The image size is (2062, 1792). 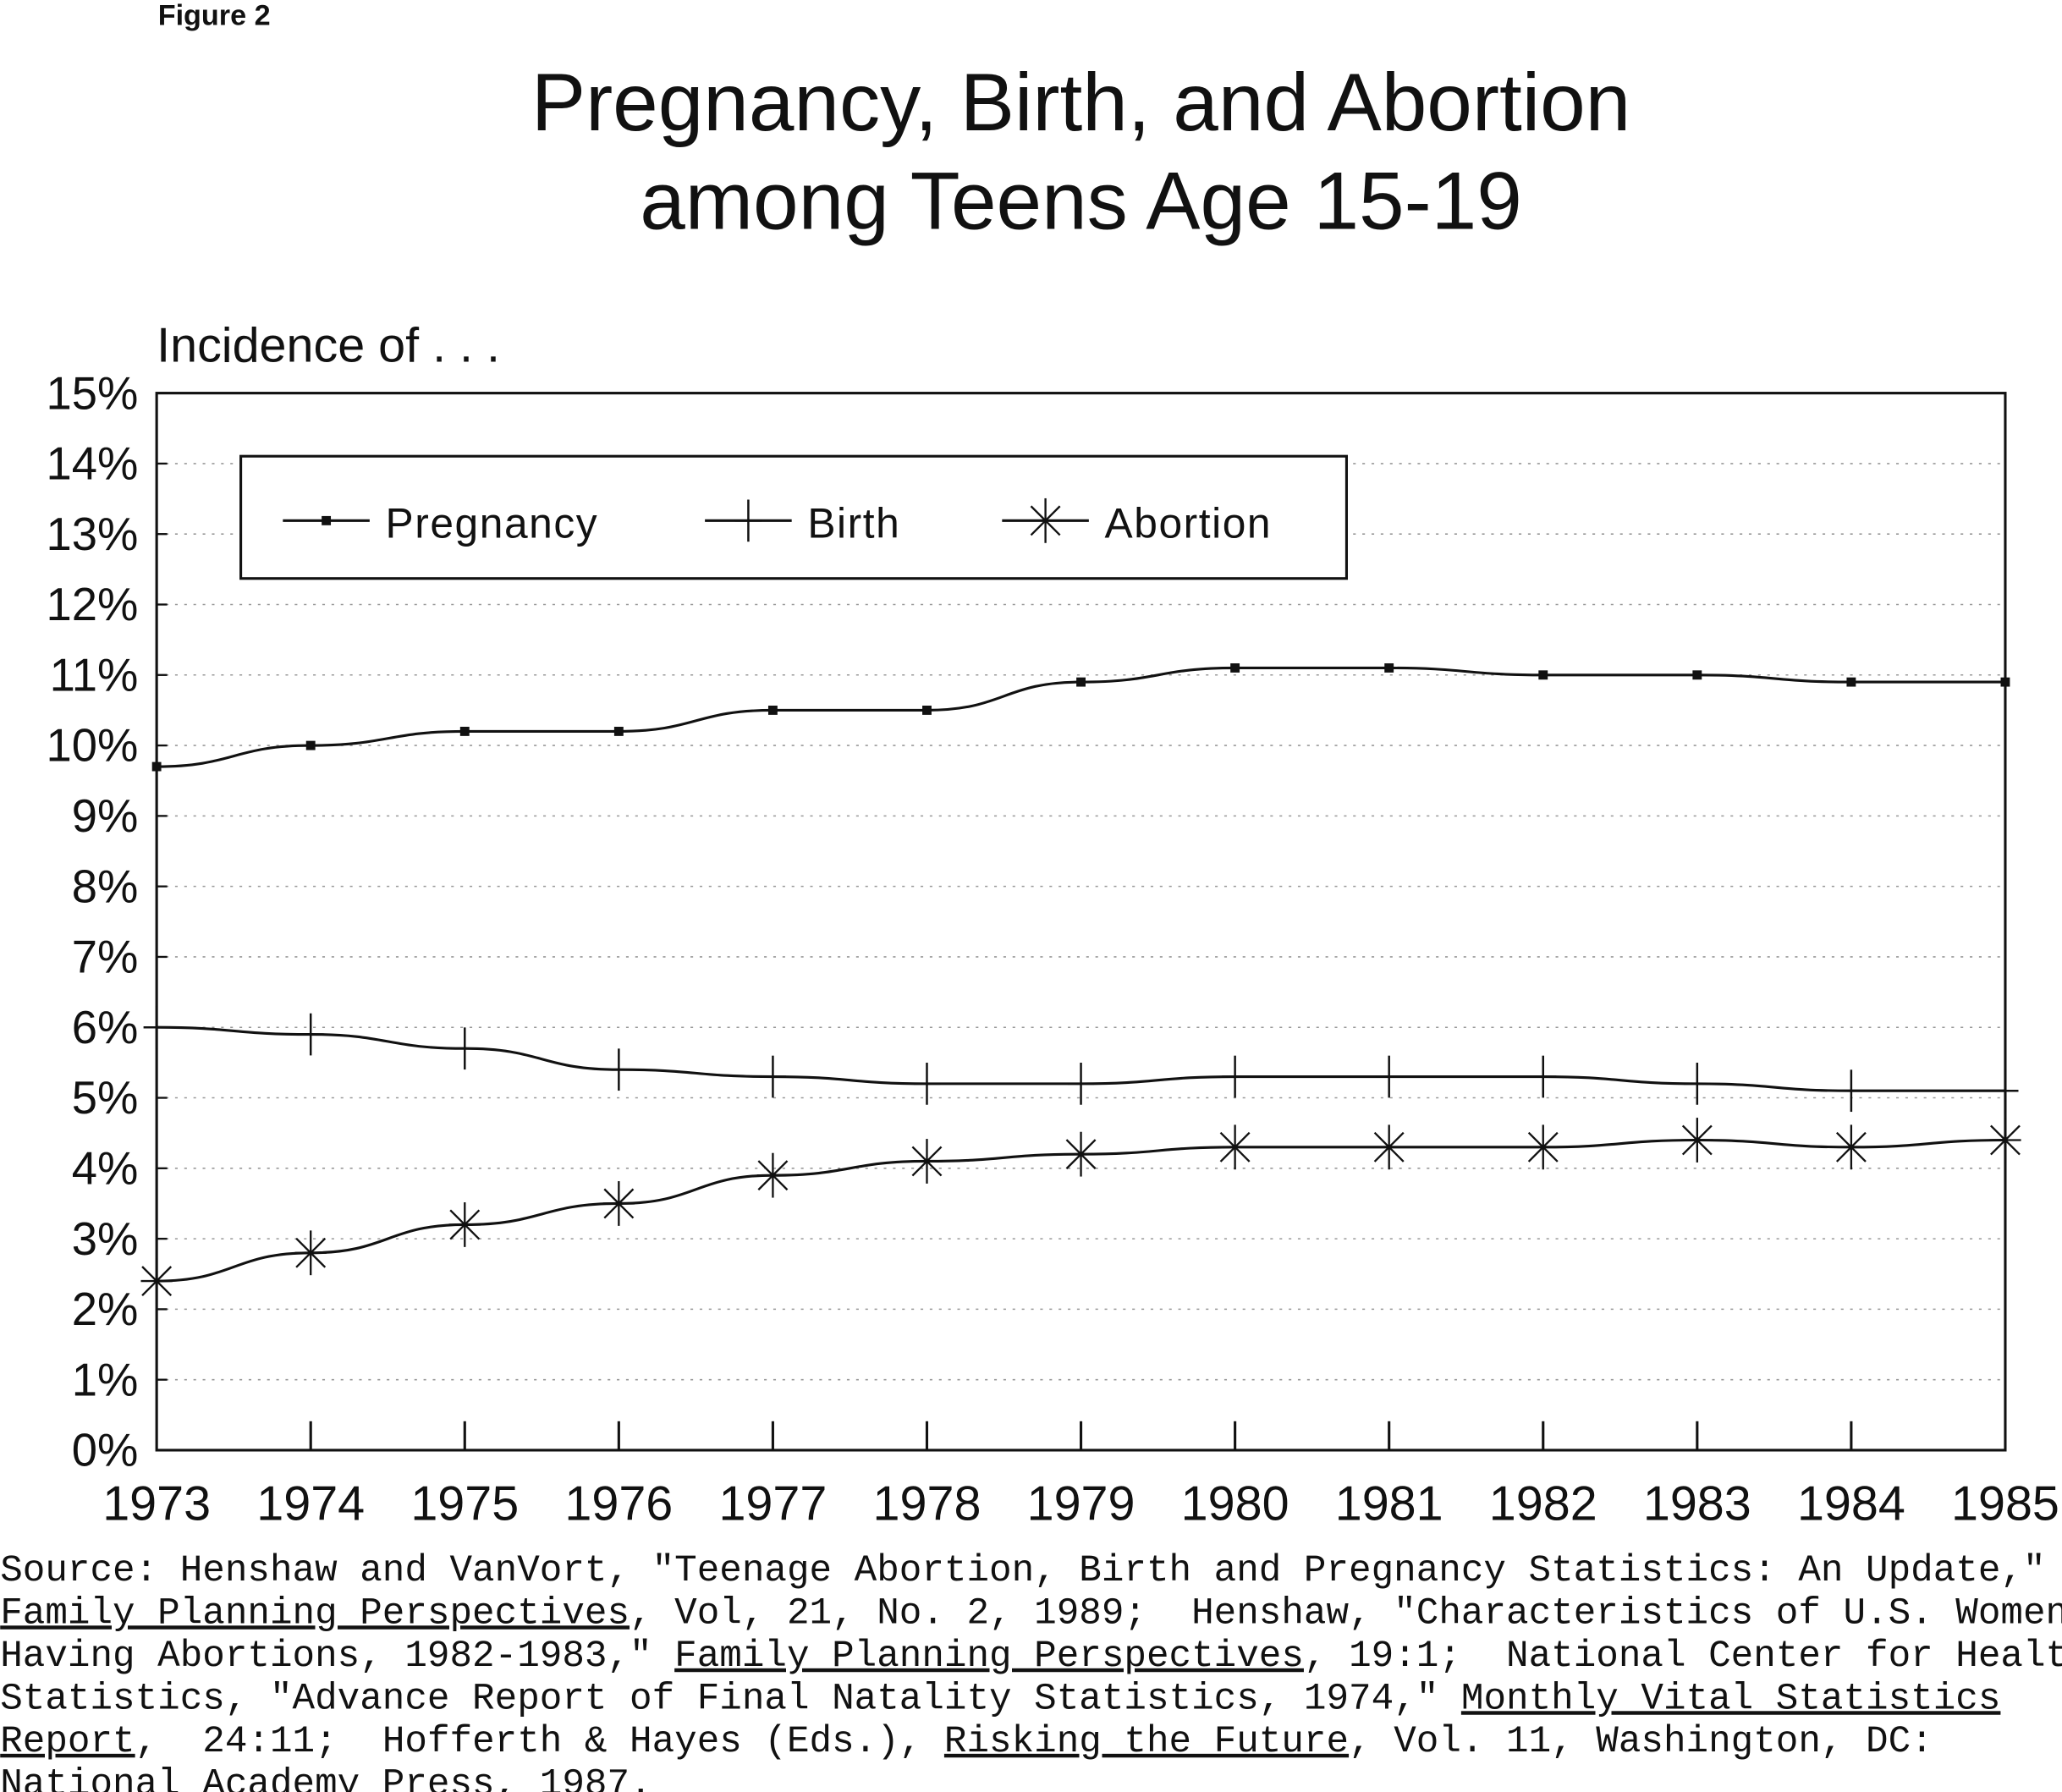 What do you see at coordinates (1683, 1656) in the screenshot?
I see `source-text: , 19:1; National Center for Health` at bounding box center [1683, 1656].